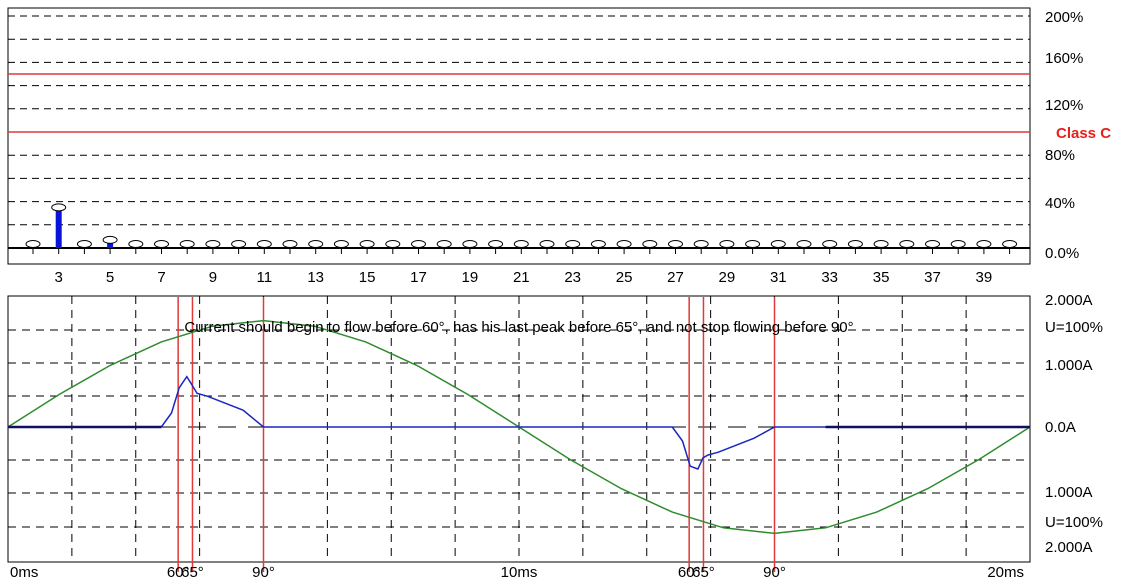  Describe the element at coordinates (213, 277) in the screenshot. I see `harmonics-x-tick-label: 9` at that location.